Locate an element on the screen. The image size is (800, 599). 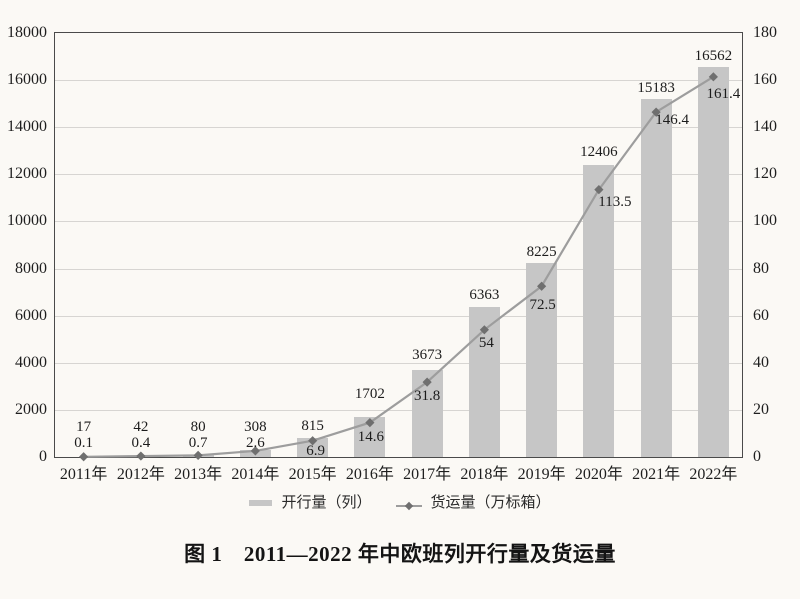
left-axis-tick-label: 2000 is located at coordinates (31, 409).